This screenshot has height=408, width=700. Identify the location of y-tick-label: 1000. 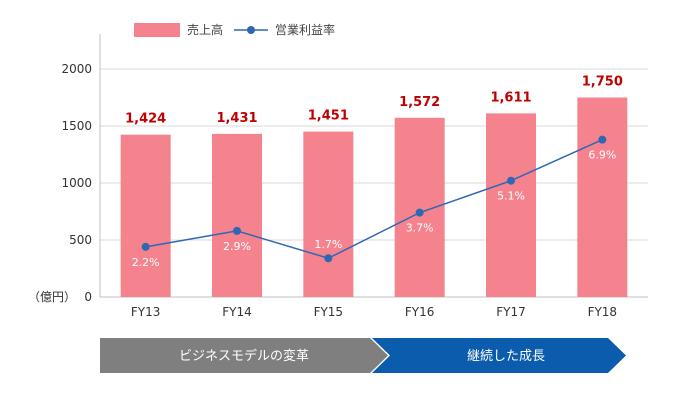
(76, 183).